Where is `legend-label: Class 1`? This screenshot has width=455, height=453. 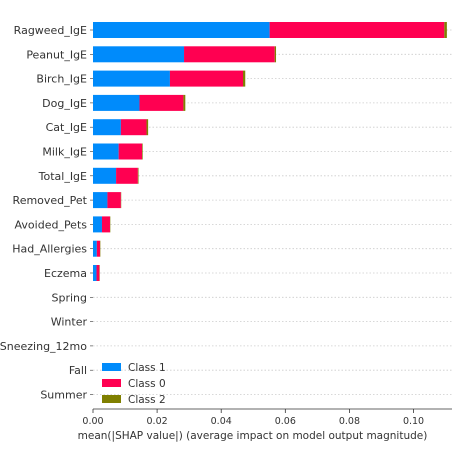 legend-label: Class 1 is located at coordinates (147, 368).